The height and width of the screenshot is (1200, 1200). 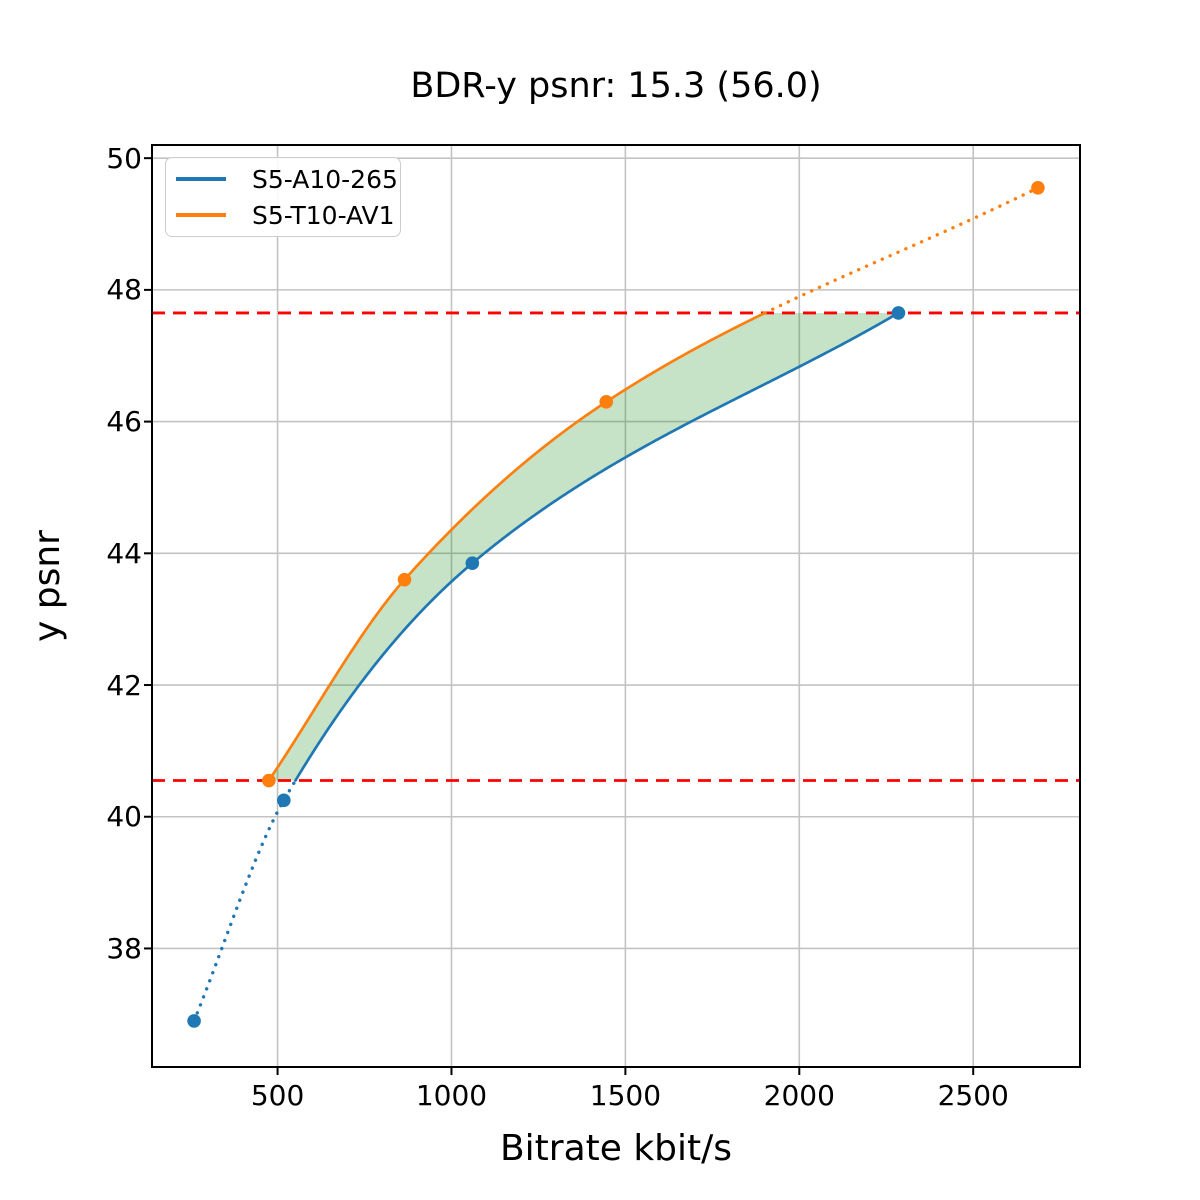 What do you see at coordinates (323, 215) in the screenshot?
I see `legend-label: S5-T10-AV1` at bounding box center [323, 215].